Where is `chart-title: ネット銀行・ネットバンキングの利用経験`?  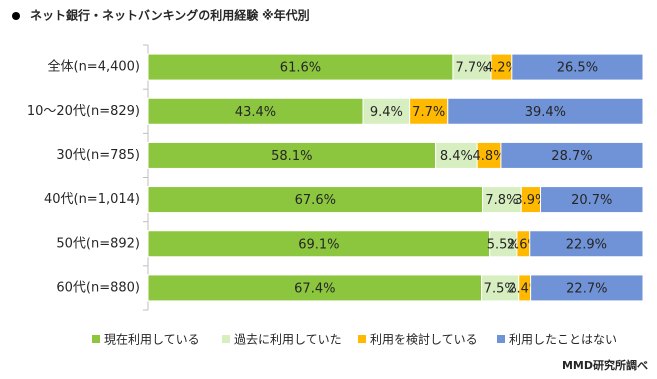 chart-title: ネット銀行・ネットバンキングの利用経験 is located at coordinates (144, 15).